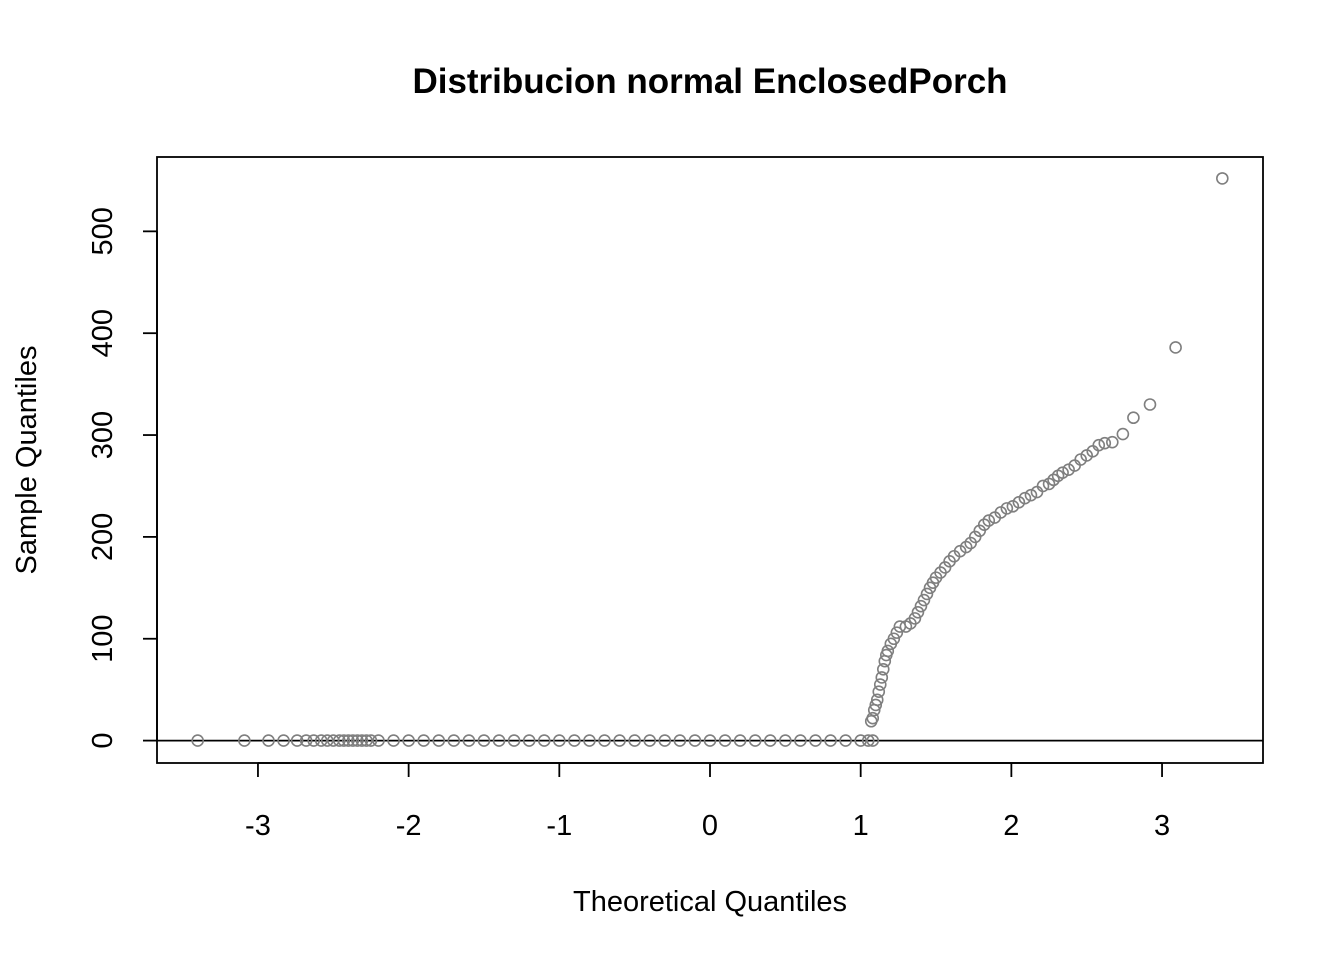  Describe the element at coordinates (707, 802) in the screenshot. I see `x-axis: -3 -2 -1 0 1 2 3` at that location.